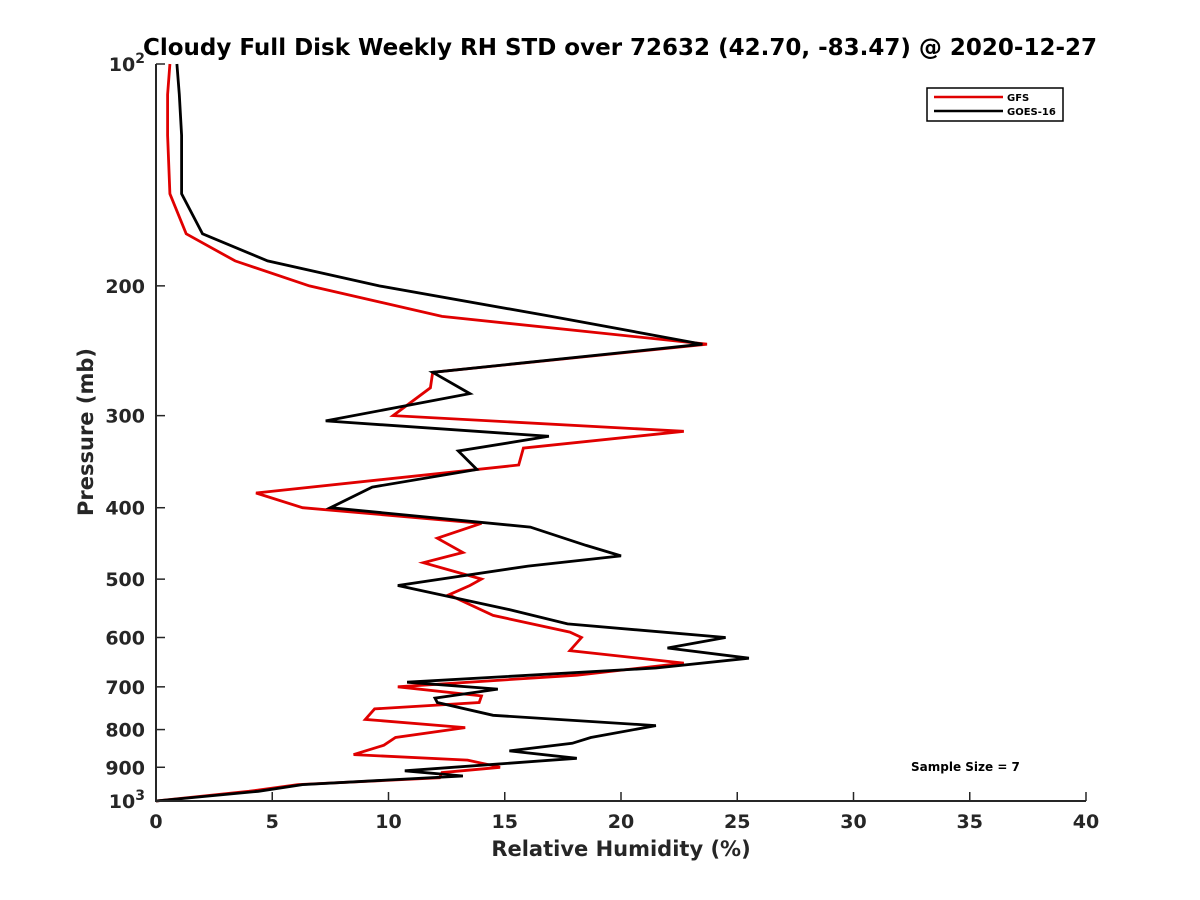 Image resolution: width=1200 pixels, height=900 pixels. Describe the element at coordinates (125, 509) in the screenshot. I see `y-tick-label: 400` at that location.